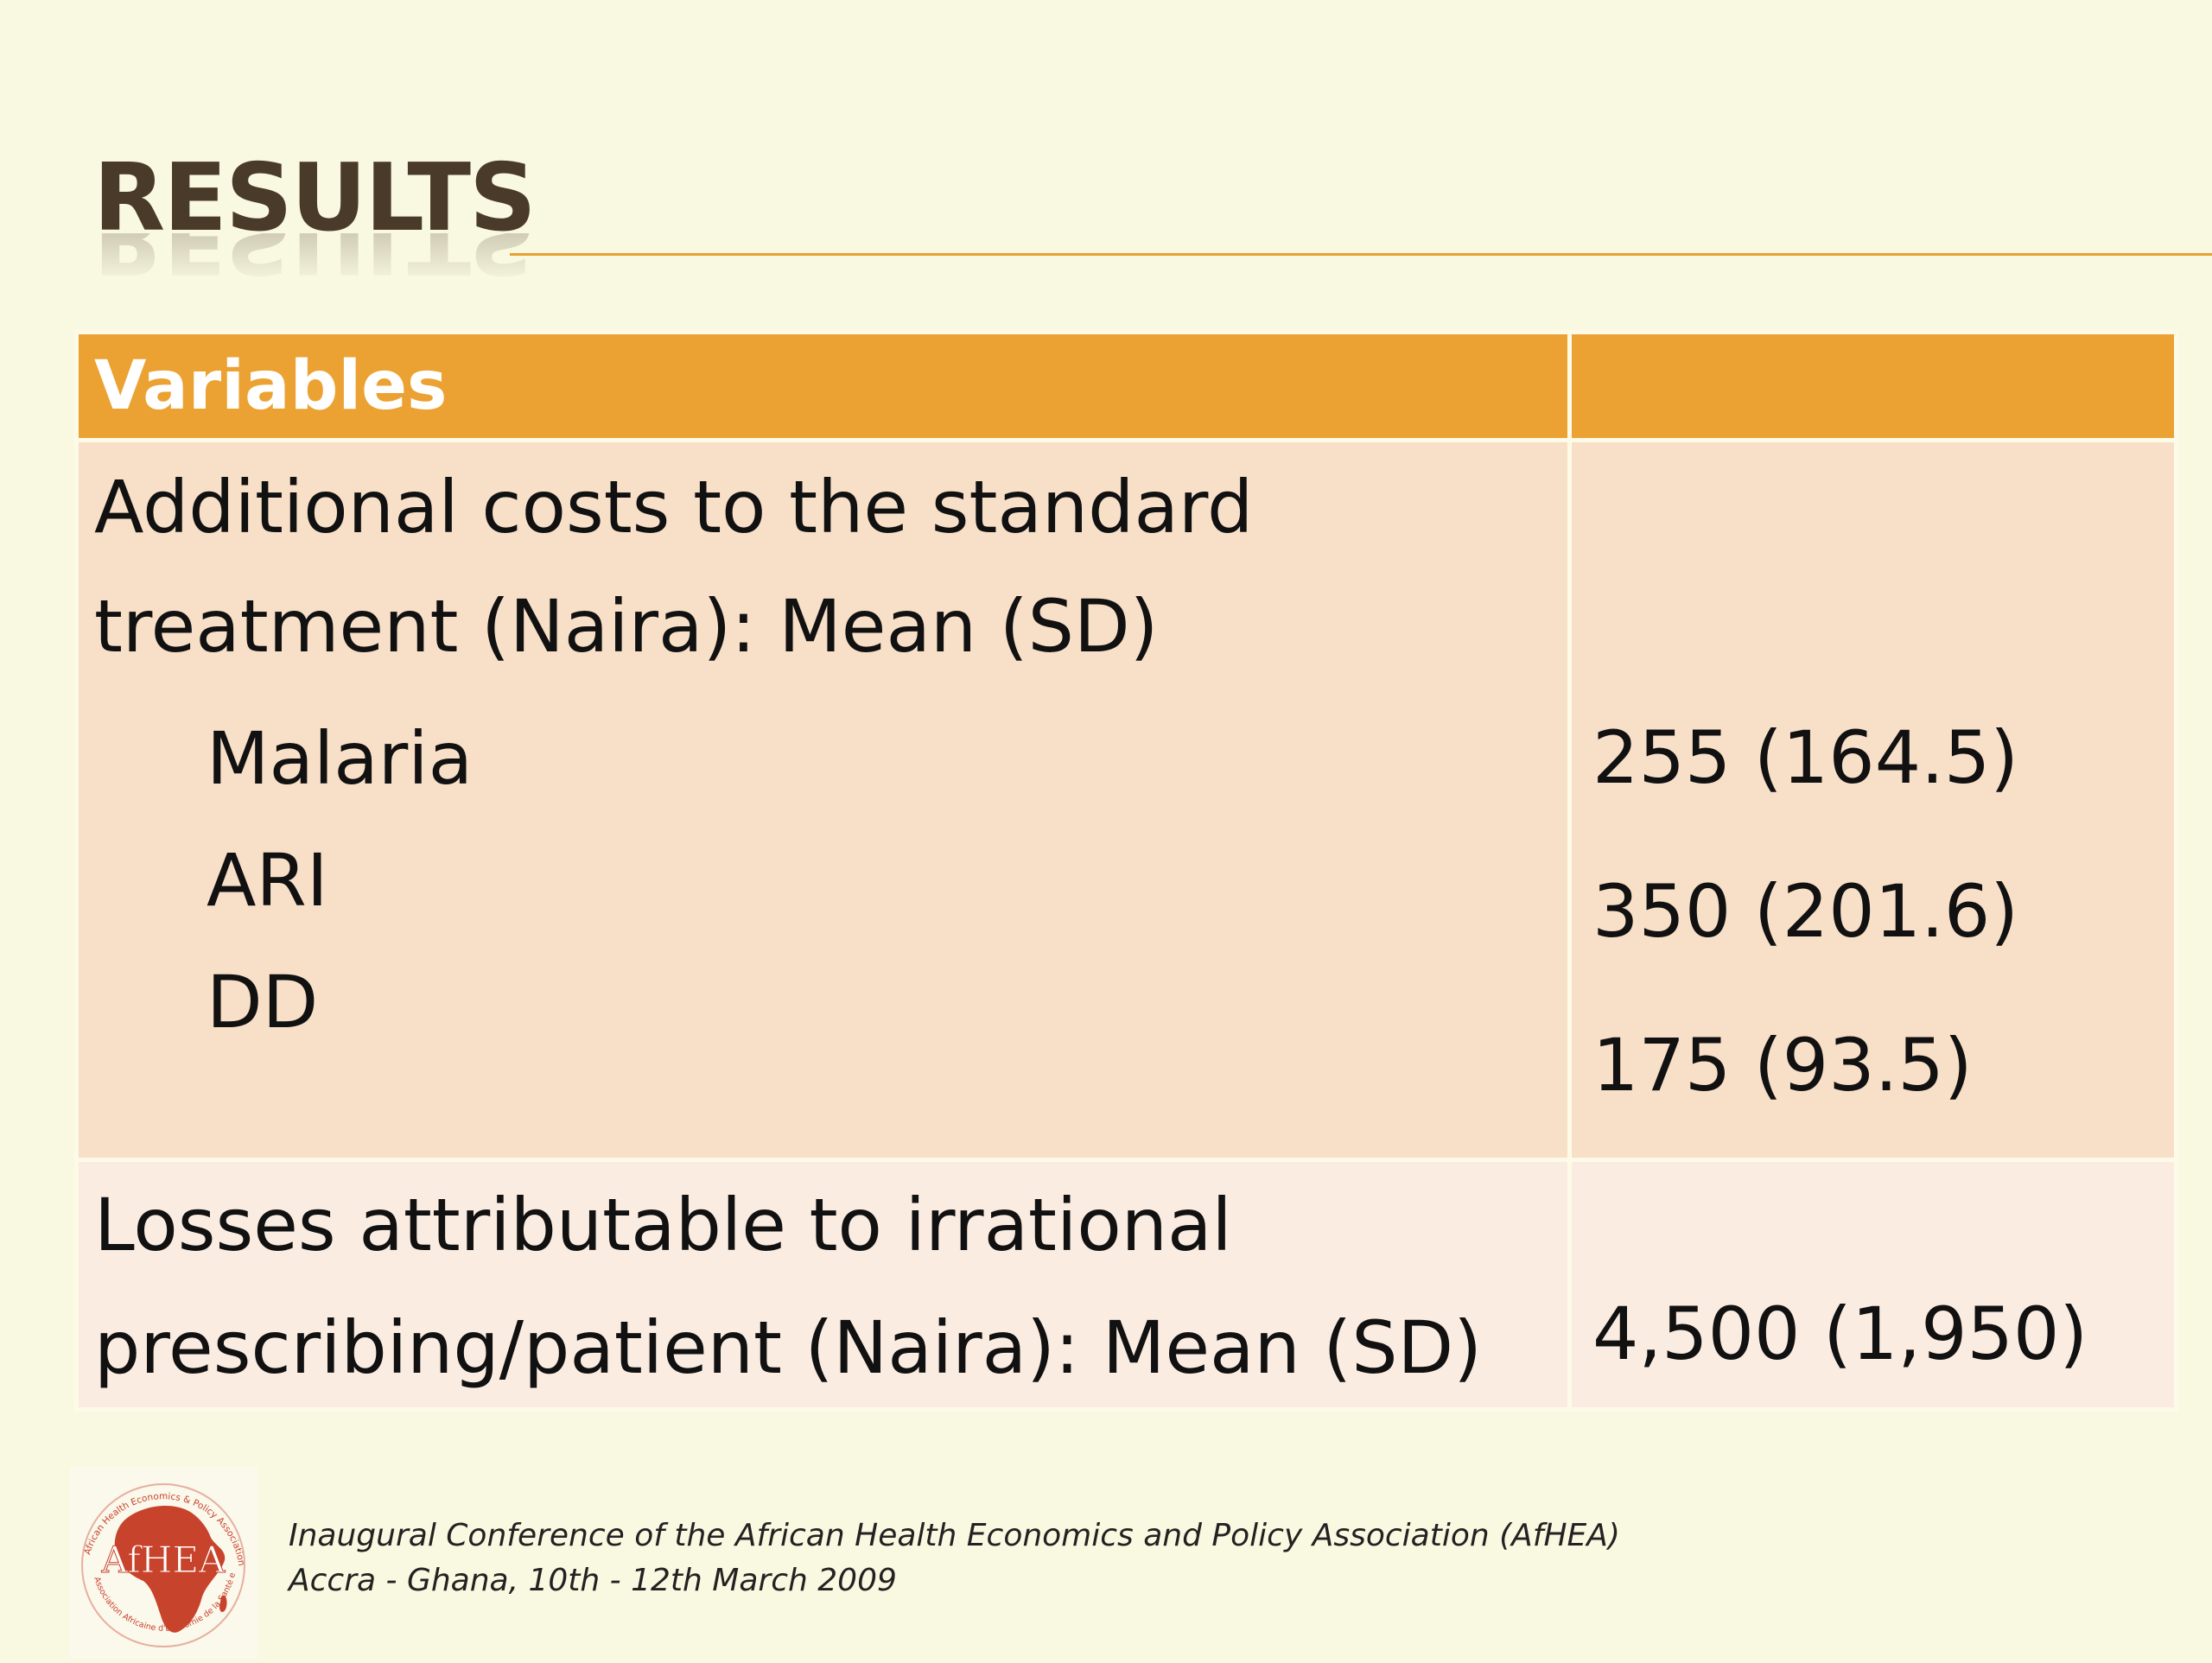 This screenshot has width=2212, height=1663. What do you see at coordinates (1782, 1065) in the screenshot?
I see `value-dd: 175 (93.5)` at bounding box center [1782, 1065].